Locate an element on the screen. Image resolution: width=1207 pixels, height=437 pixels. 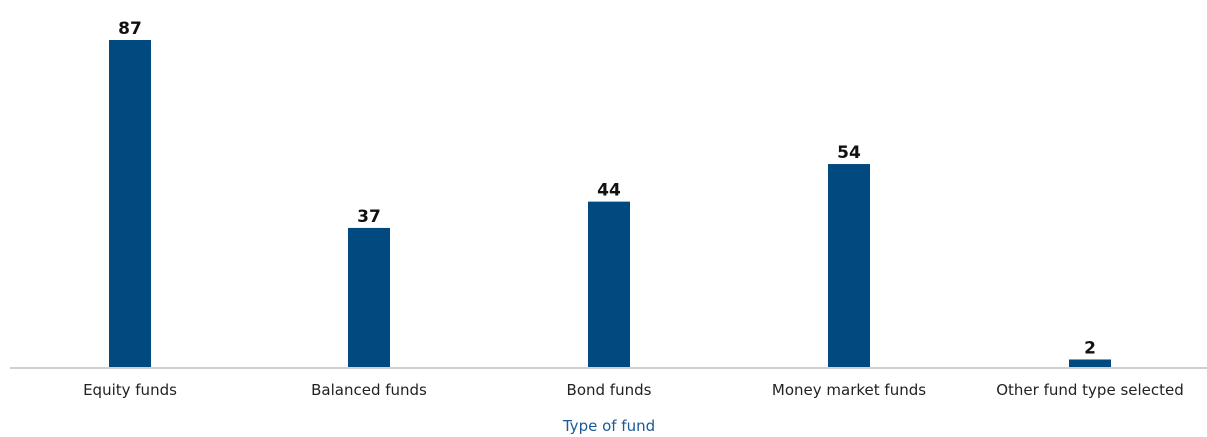
value-label-money-market-funds: 54 is located at coordinates (849, 153).